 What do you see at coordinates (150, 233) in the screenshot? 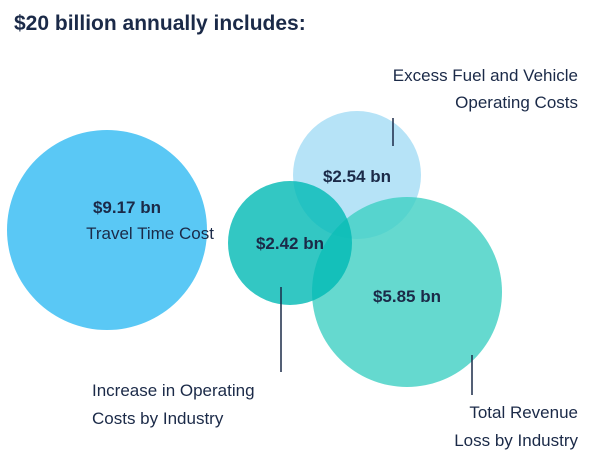
I see `label-travel-time: Travel Time Cost` at bounding box center [150, 233].